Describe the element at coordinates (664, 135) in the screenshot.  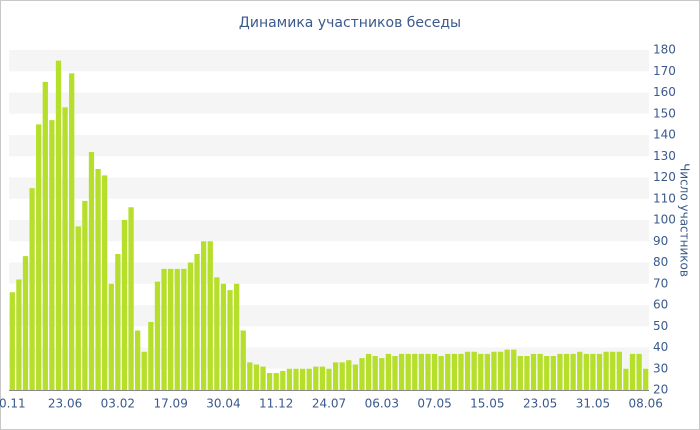
I see `y-tick-label: 140` at that location.